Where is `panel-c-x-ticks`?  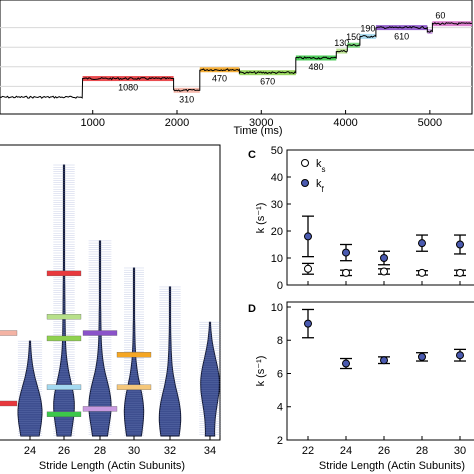
panel-c-x-ticks is located at coordinates (384, 283).